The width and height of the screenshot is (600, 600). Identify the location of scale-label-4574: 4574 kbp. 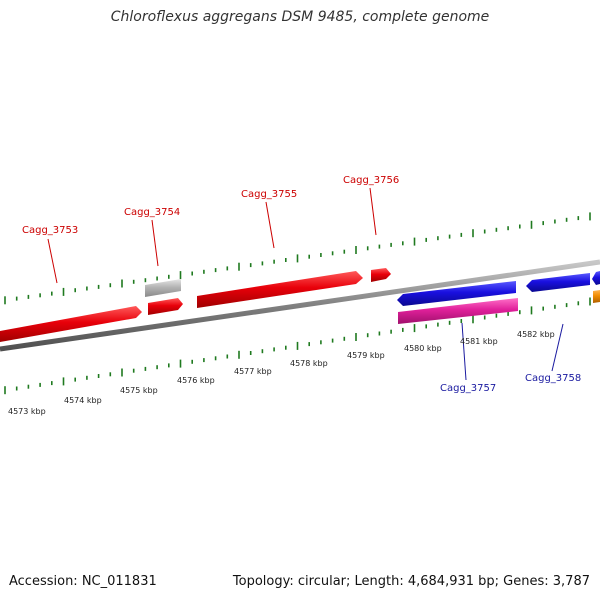
(83, 400).